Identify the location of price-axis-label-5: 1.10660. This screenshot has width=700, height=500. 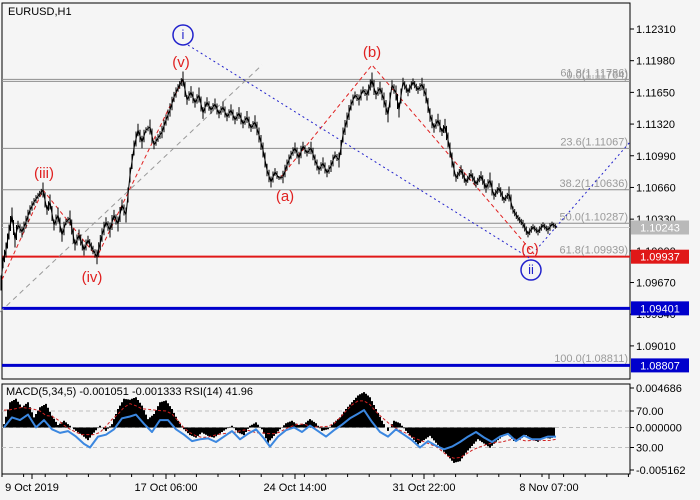
(656, 188).